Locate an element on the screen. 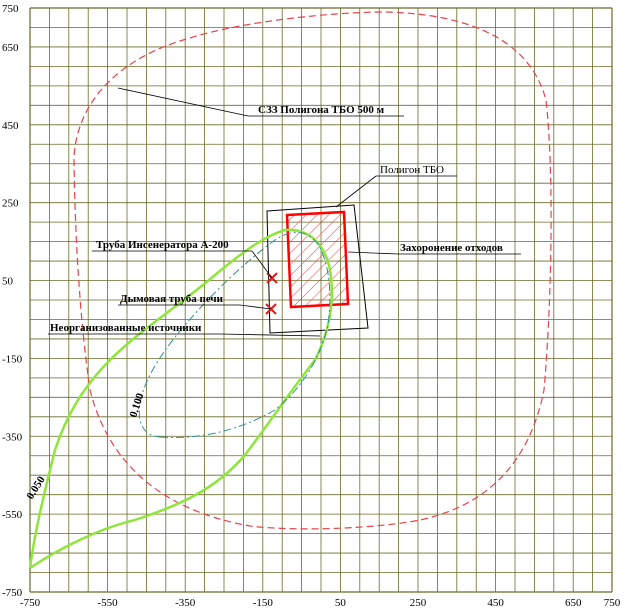 The height and width of the screenshot is (612, 626). burial-leader is located at coordinates (373, 253).